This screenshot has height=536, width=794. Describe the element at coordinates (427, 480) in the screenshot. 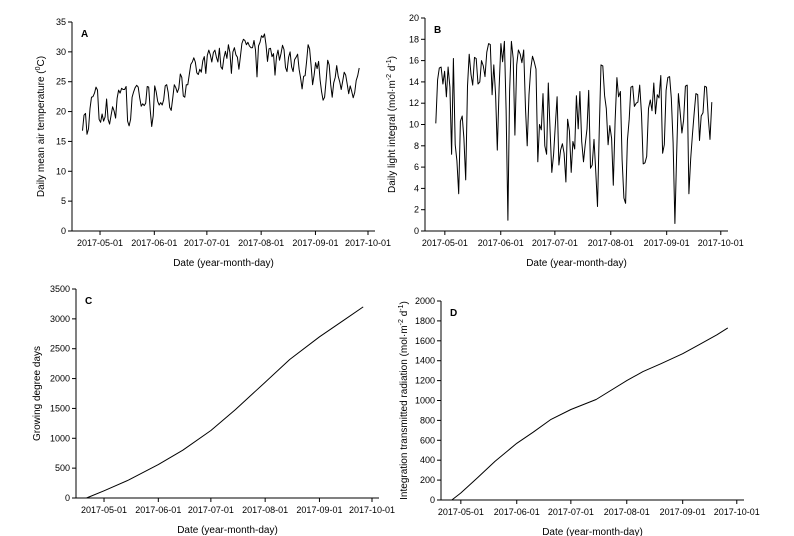

I see `y-tick-label: 200` at that location.